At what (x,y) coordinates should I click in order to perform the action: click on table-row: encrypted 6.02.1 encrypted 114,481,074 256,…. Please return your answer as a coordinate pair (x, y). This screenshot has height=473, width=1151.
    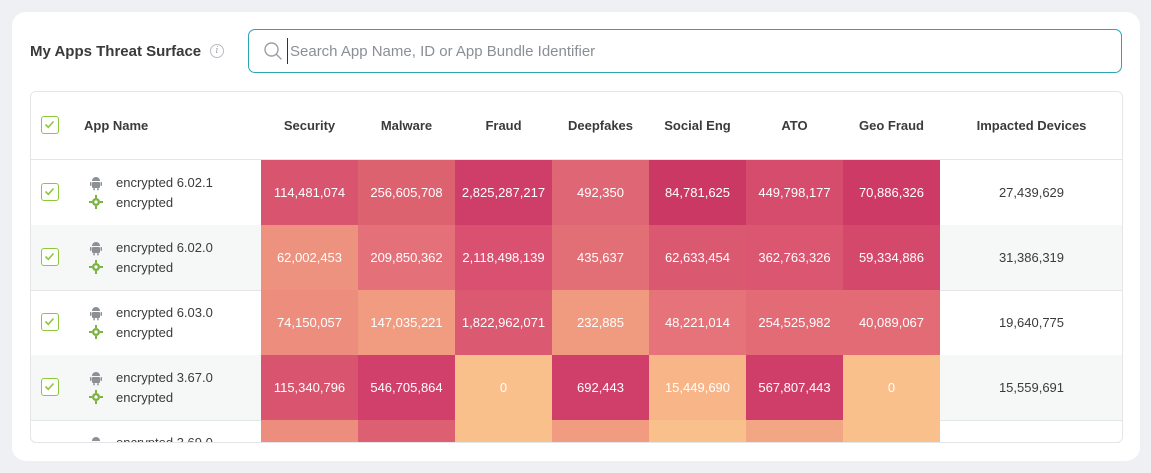
    Looking at the image, I should click on (576, 193).